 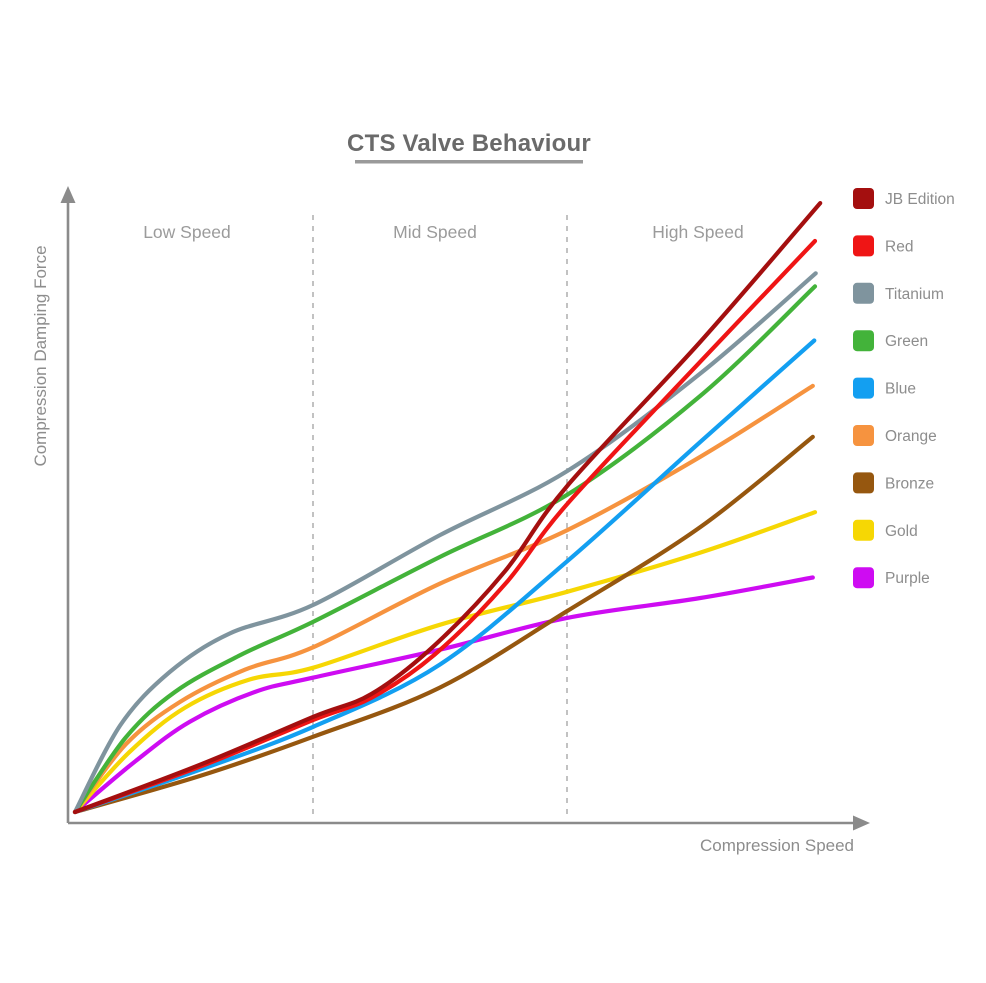 What do you see at coordinates (863, 578) in the screenshot?
I see `legend-swatch-purple` at bounding box center [863, 578].